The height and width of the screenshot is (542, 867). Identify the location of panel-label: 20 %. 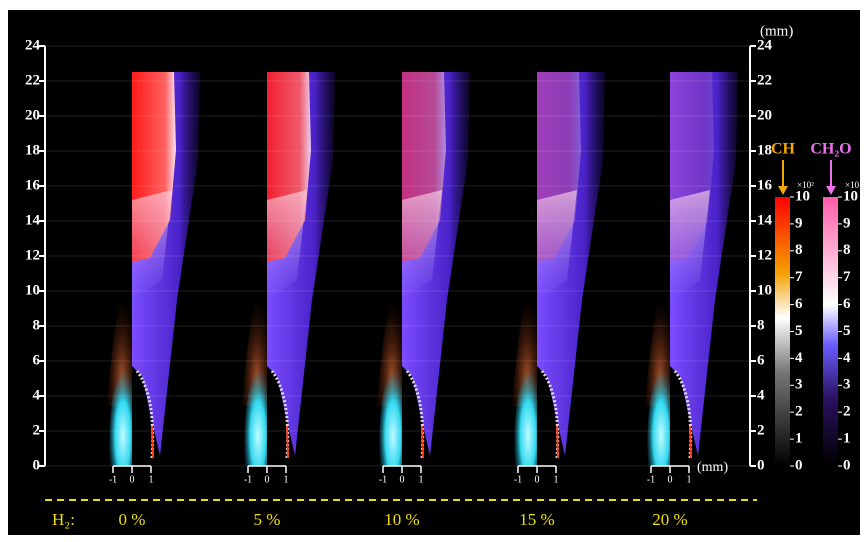
(669, 519).